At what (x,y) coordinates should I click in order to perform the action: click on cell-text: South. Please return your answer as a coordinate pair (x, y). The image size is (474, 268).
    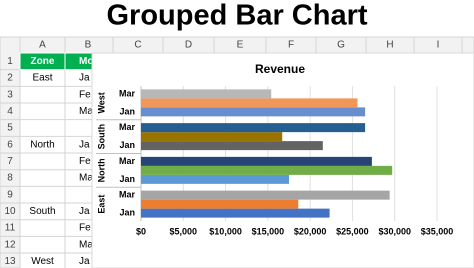
    Looking at the image, I should click on (42, 211).